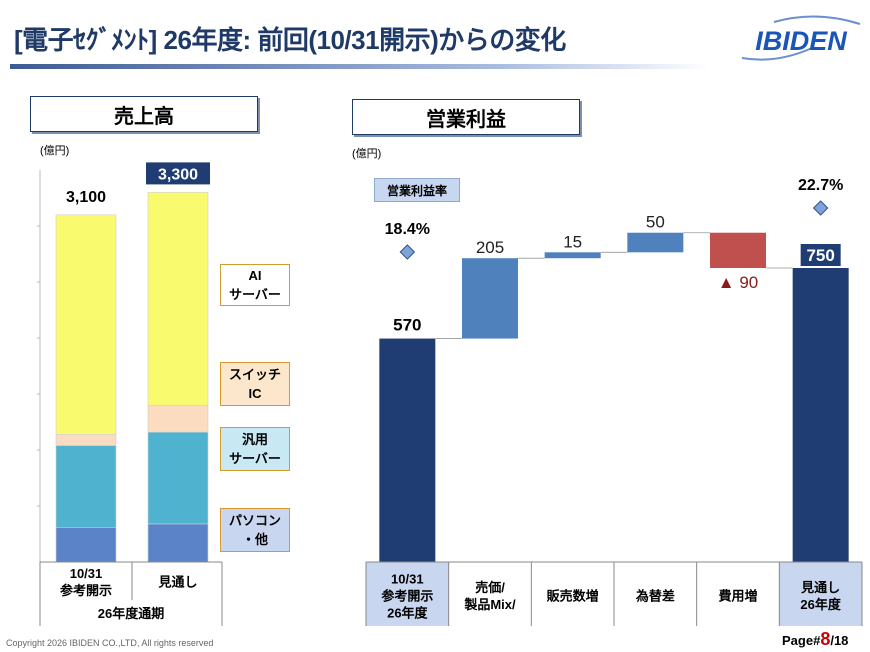 This screenshot has height=652, width=870. What do you see at coordinates (737, 596) in the screenshot?
I see `profit-category-label: 費用増` at bounding box center [737, 596].